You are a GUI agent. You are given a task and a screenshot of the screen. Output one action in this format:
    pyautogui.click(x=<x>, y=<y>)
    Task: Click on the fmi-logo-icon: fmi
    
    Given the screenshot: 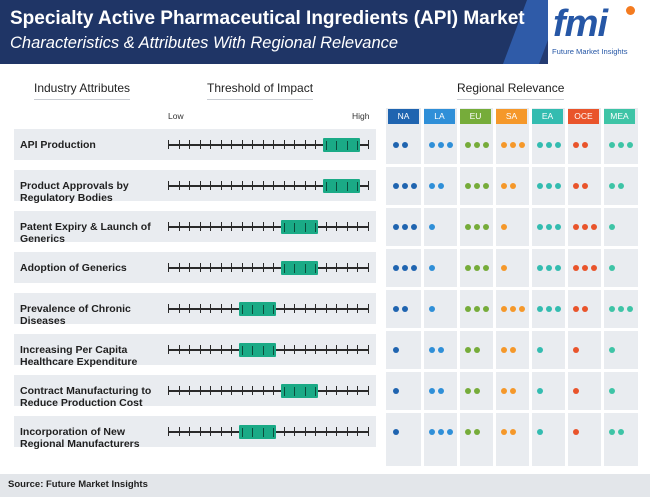 What is the action you would take?
    pyautogui.click(x=580, y=24)
    